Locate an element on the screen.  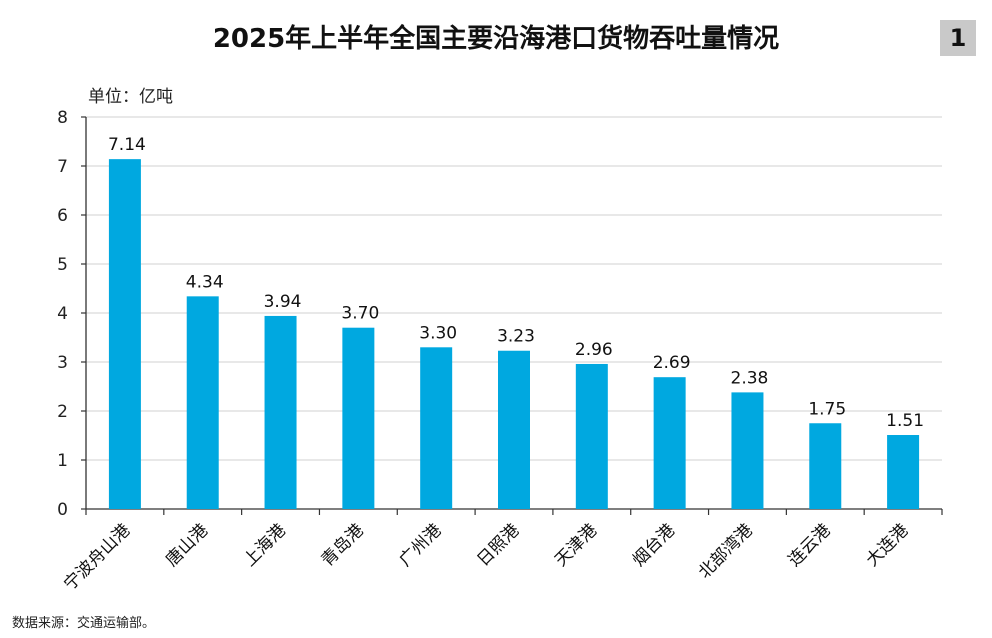
unit-label: 单位：亿吨 is located at coordinates (130, 97).